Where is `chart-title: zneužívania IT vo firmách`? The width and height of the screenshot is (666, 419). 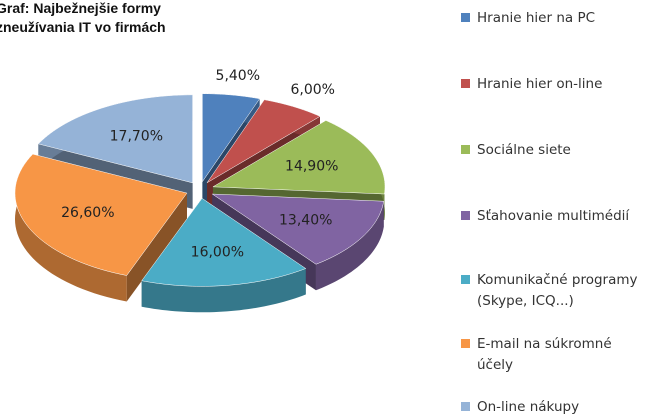 chart-title: zneužívania IT vo firmách is located at coordinates (83, 27).